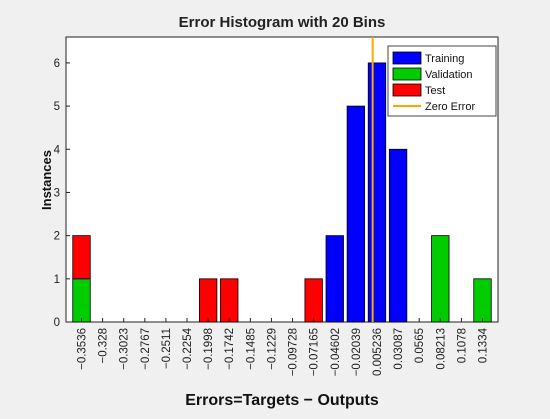 This screenshot has height=419, width=550. I want to click on x-tick-label-16: 0.0565, so click(420, 345).